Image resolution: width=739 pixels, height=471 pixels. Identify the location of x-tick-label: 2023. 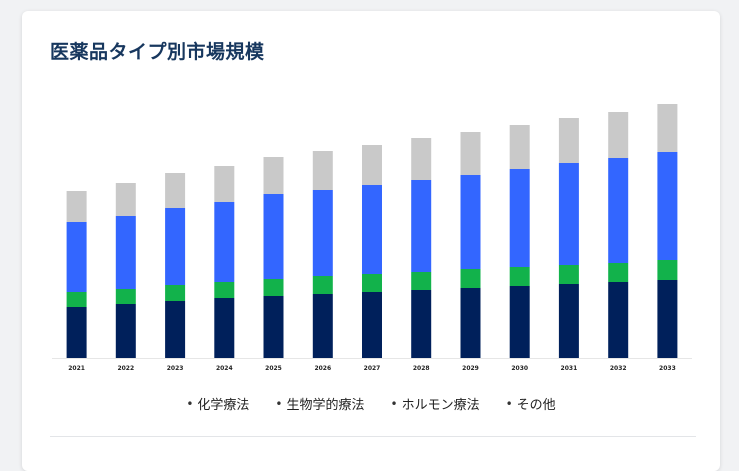
(175, 368).